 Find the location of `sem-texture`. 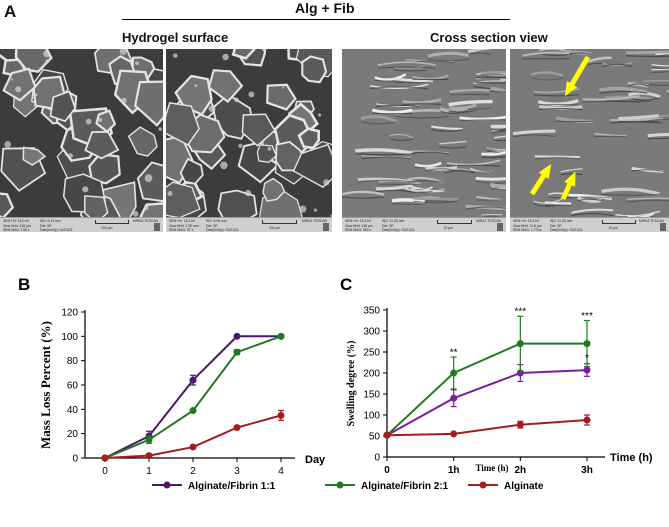

sem-texture is located at coordinates (424, 133).